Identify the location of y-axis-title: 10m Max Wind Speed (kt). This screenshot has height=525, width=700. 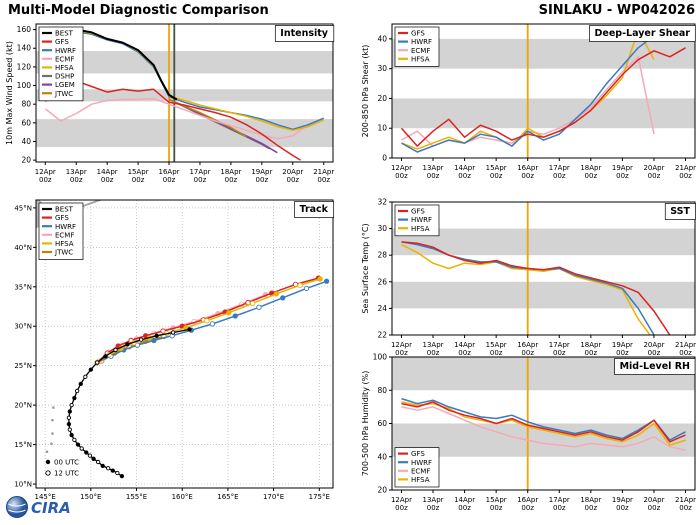
(9, 93).